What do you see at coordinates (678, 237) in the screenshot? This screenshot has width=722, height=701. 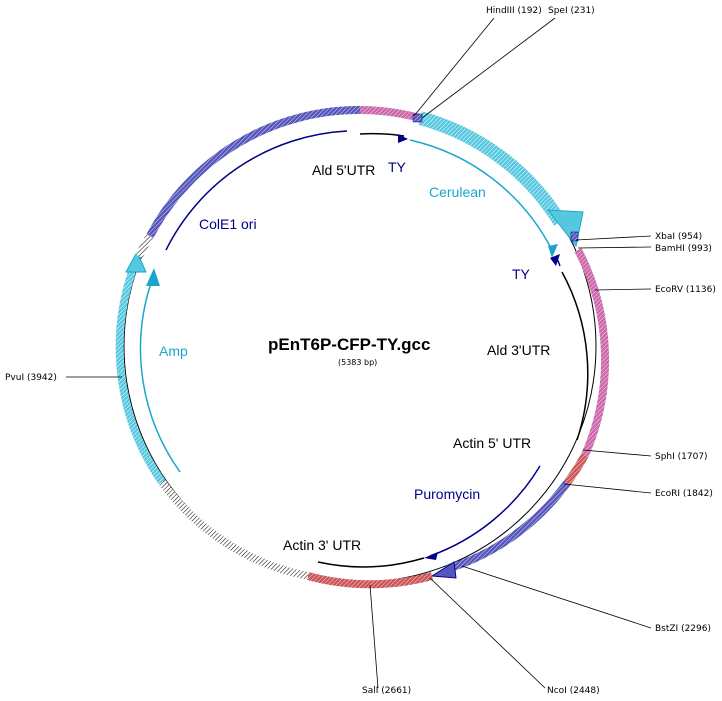 I see `site-label-xbai: XbaI (954)` at bounding box center [678, 237].